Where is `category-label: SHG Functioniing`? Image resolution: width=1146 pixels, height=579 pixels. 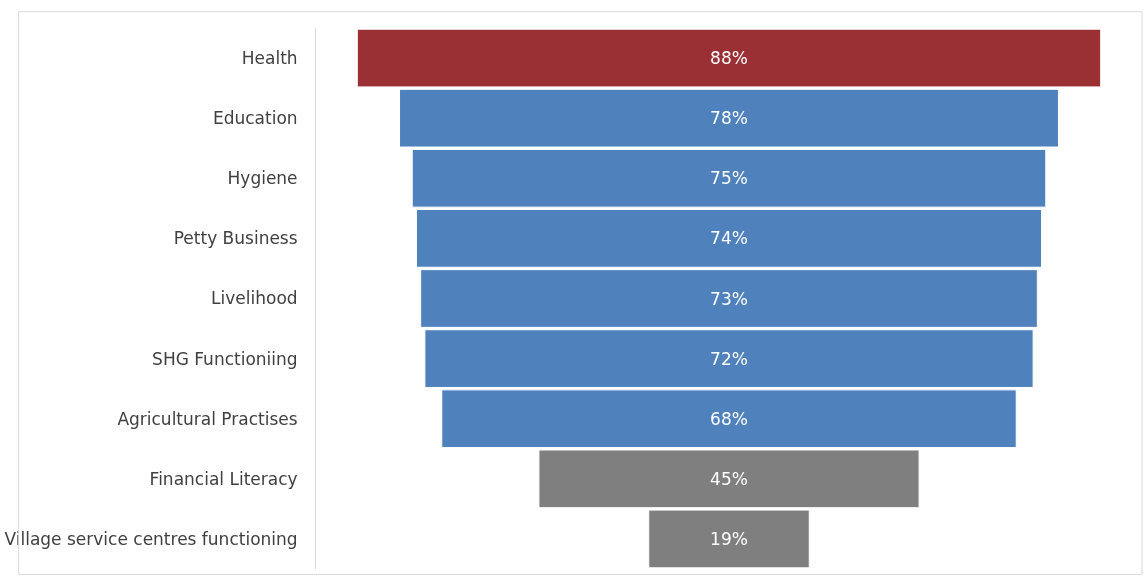
category-label: SHG Functioniing is located at coordinates (225, 358).